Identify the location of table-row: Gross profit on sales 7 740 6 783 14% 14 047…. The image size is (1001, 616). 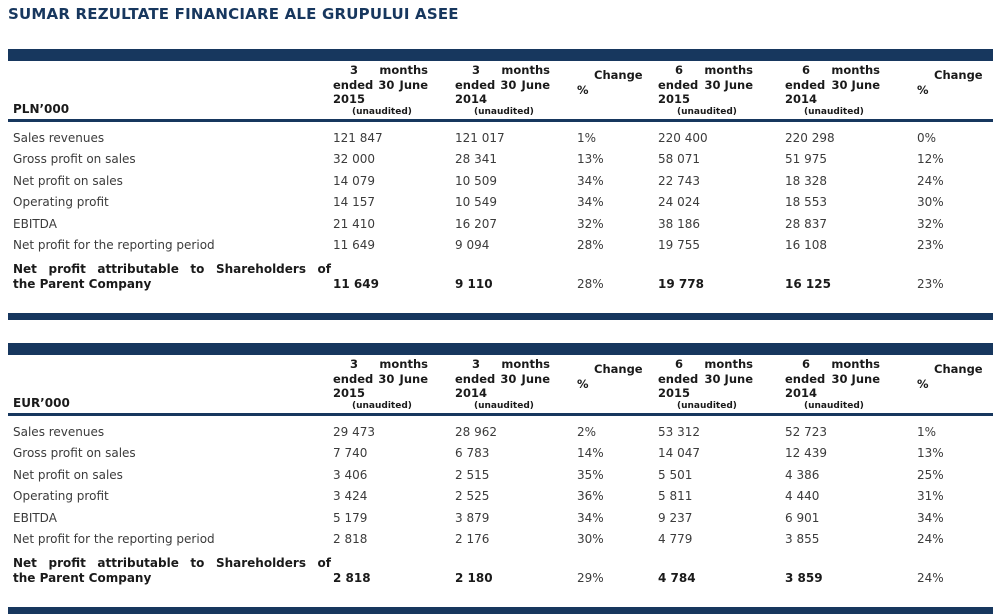
(500, 455).